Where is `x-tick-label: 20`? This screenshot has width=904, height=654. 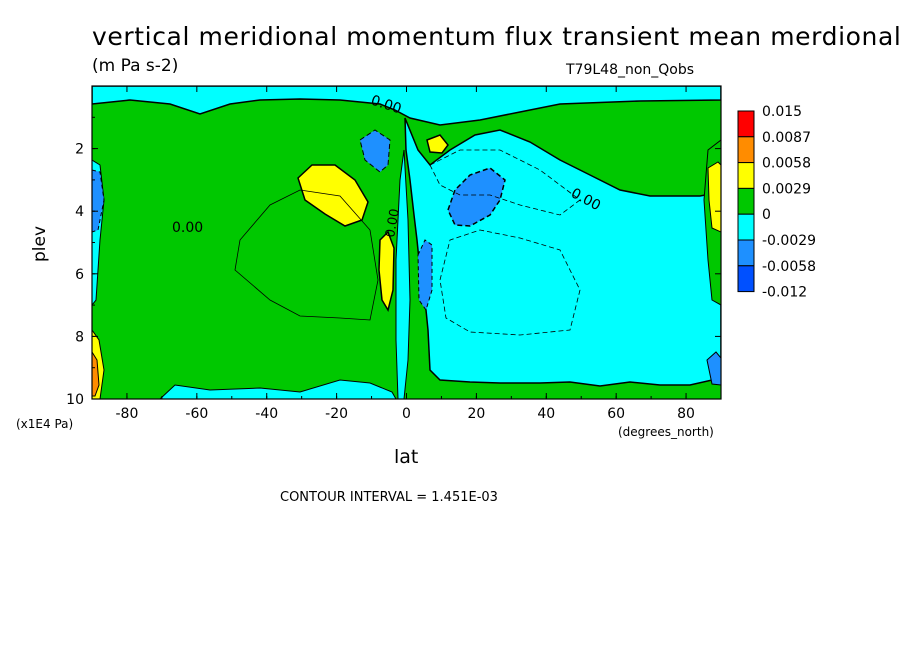 x-tick-label: 20 is located at coordinates (476, 414).